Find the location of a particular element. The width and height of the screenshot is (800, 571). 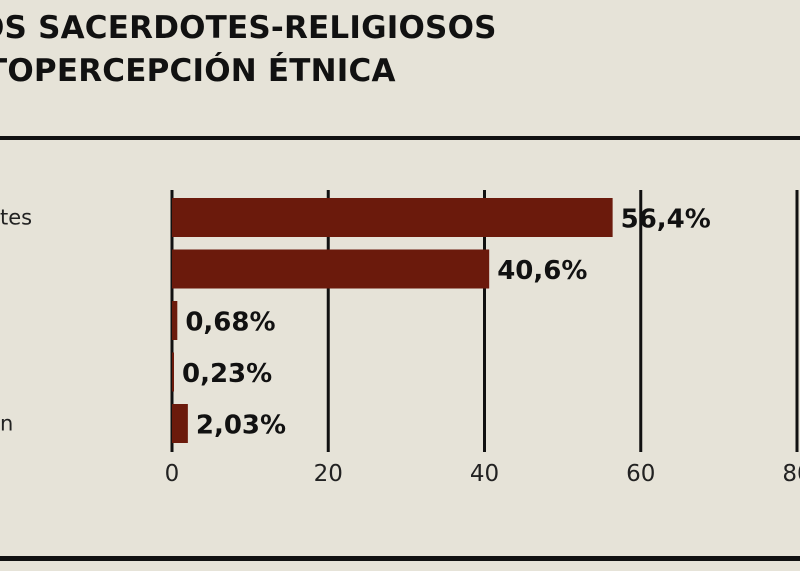

value-label: 56,4% is located at coordinates (666, 220).